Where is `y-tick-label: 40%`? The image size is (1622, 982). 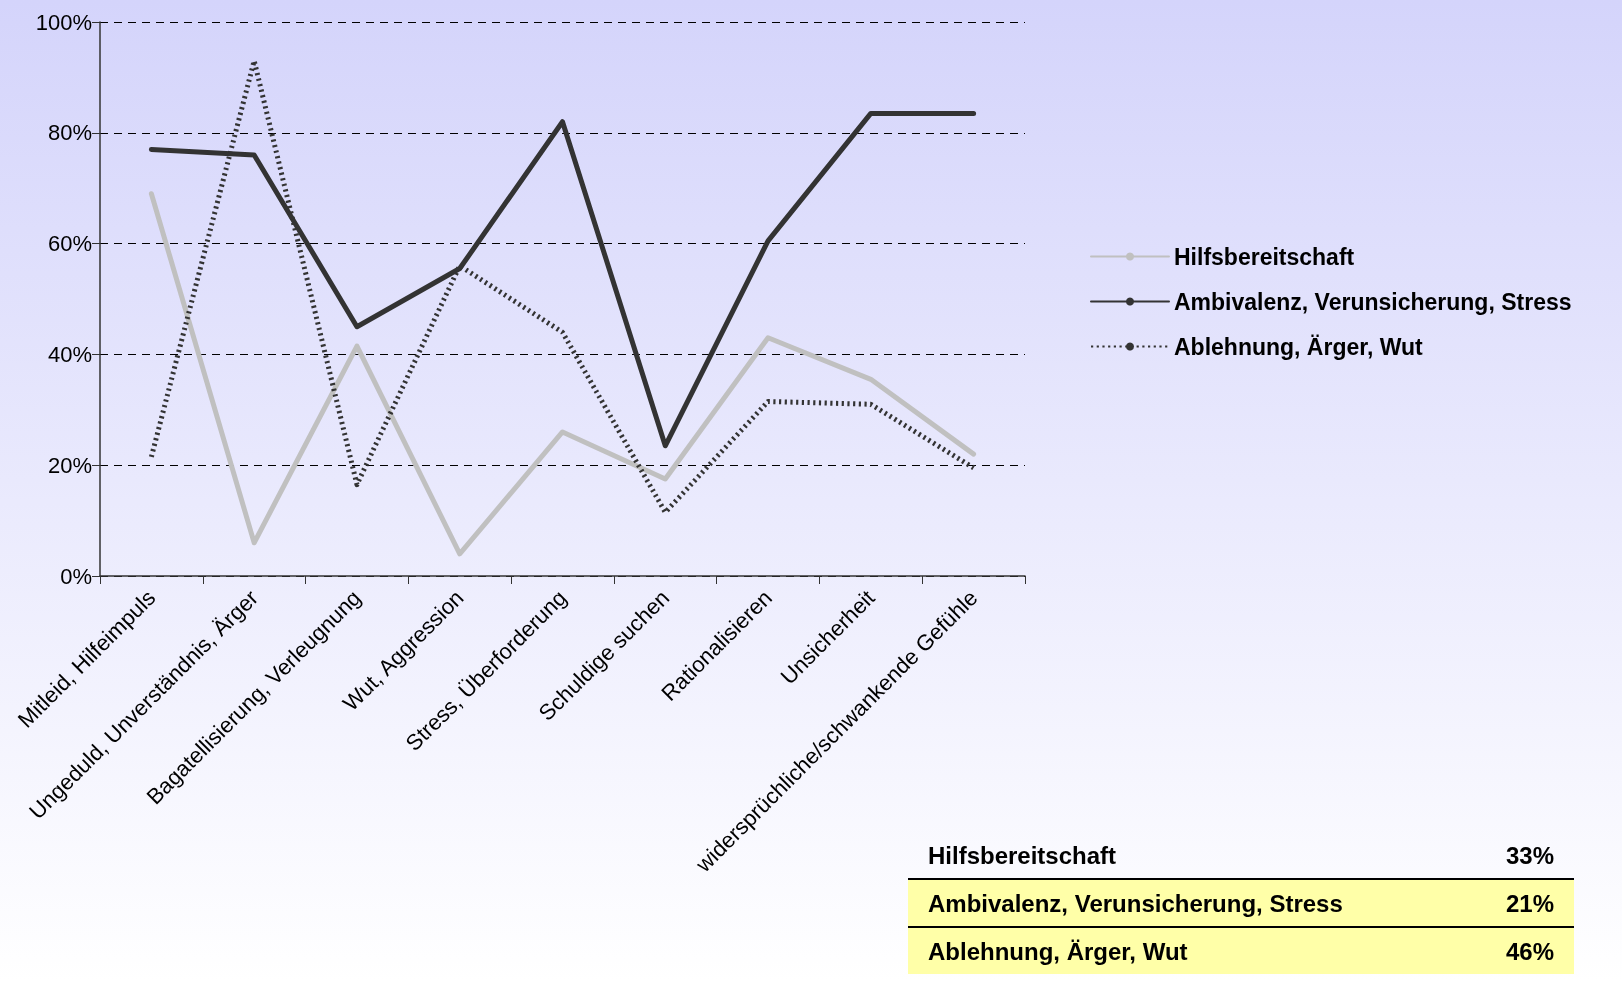 y-tick-label: 40% is located at coordinates (69, 354).